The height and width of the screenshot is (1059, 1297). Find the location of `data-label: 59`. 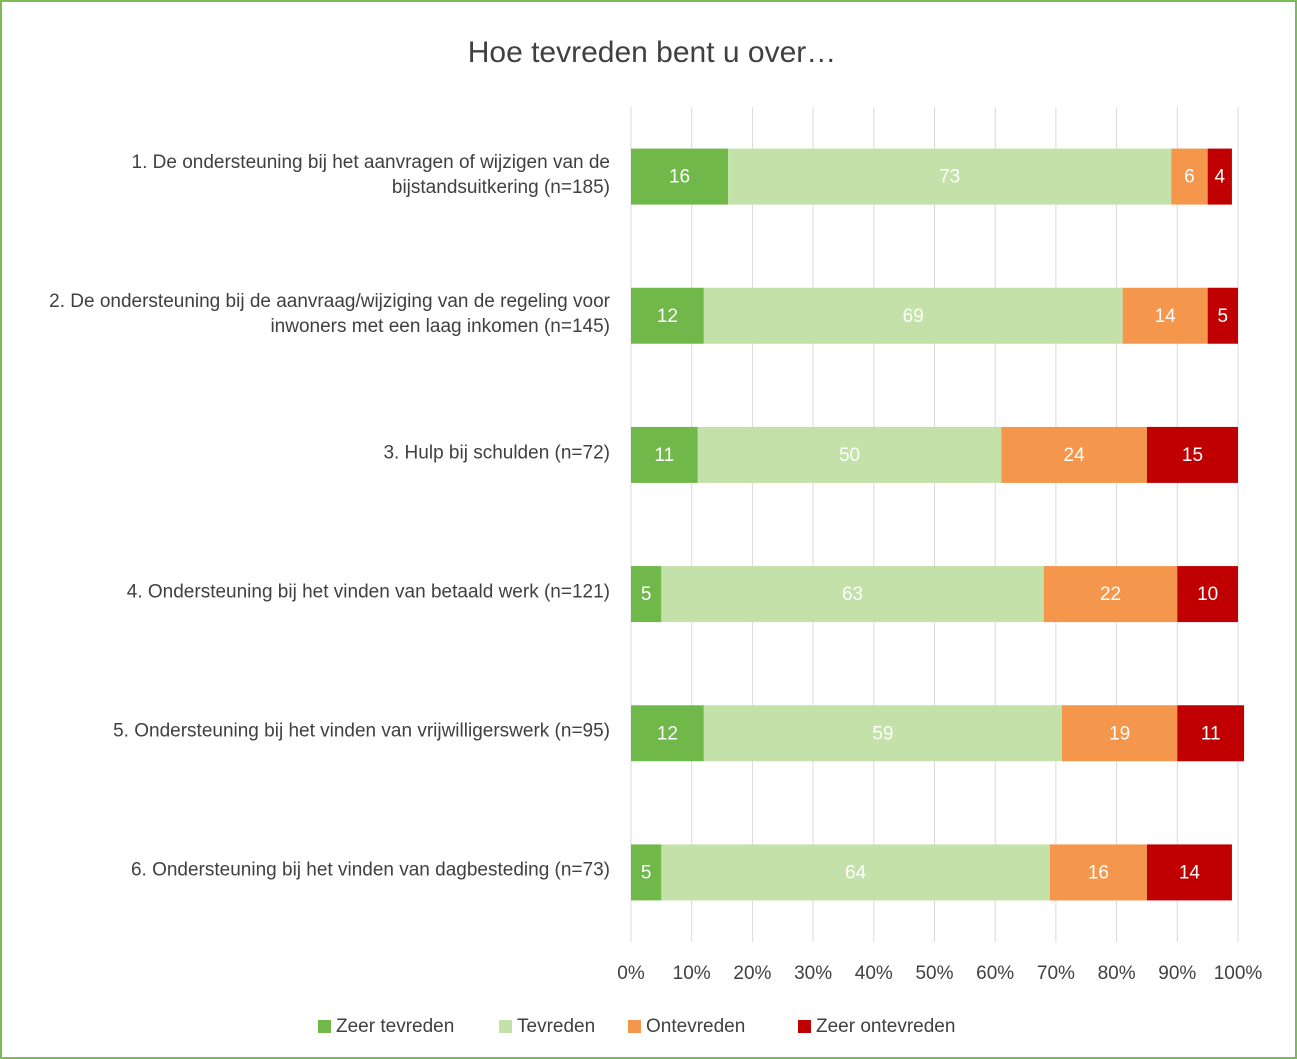

data-label: 59 is located at coordinates (882, 733).